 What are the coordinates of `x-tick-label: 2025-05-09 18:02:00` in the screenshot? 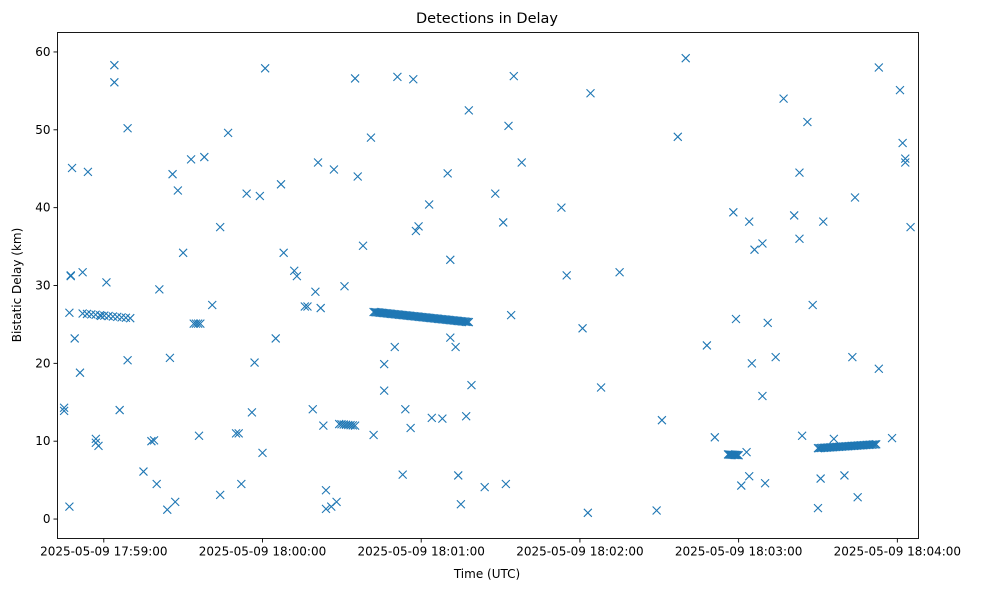 It's located at (579, 552).